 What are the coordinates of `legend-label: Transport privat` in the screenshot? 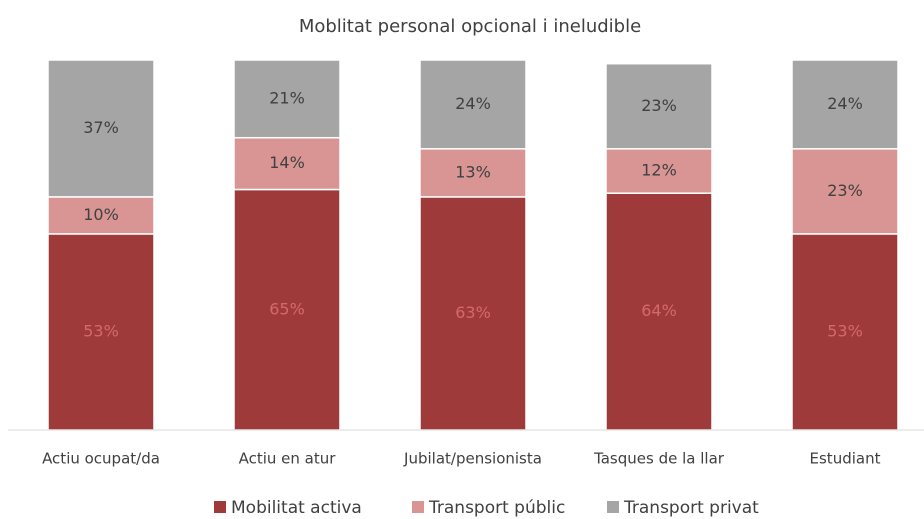 It's located at (691, 508).